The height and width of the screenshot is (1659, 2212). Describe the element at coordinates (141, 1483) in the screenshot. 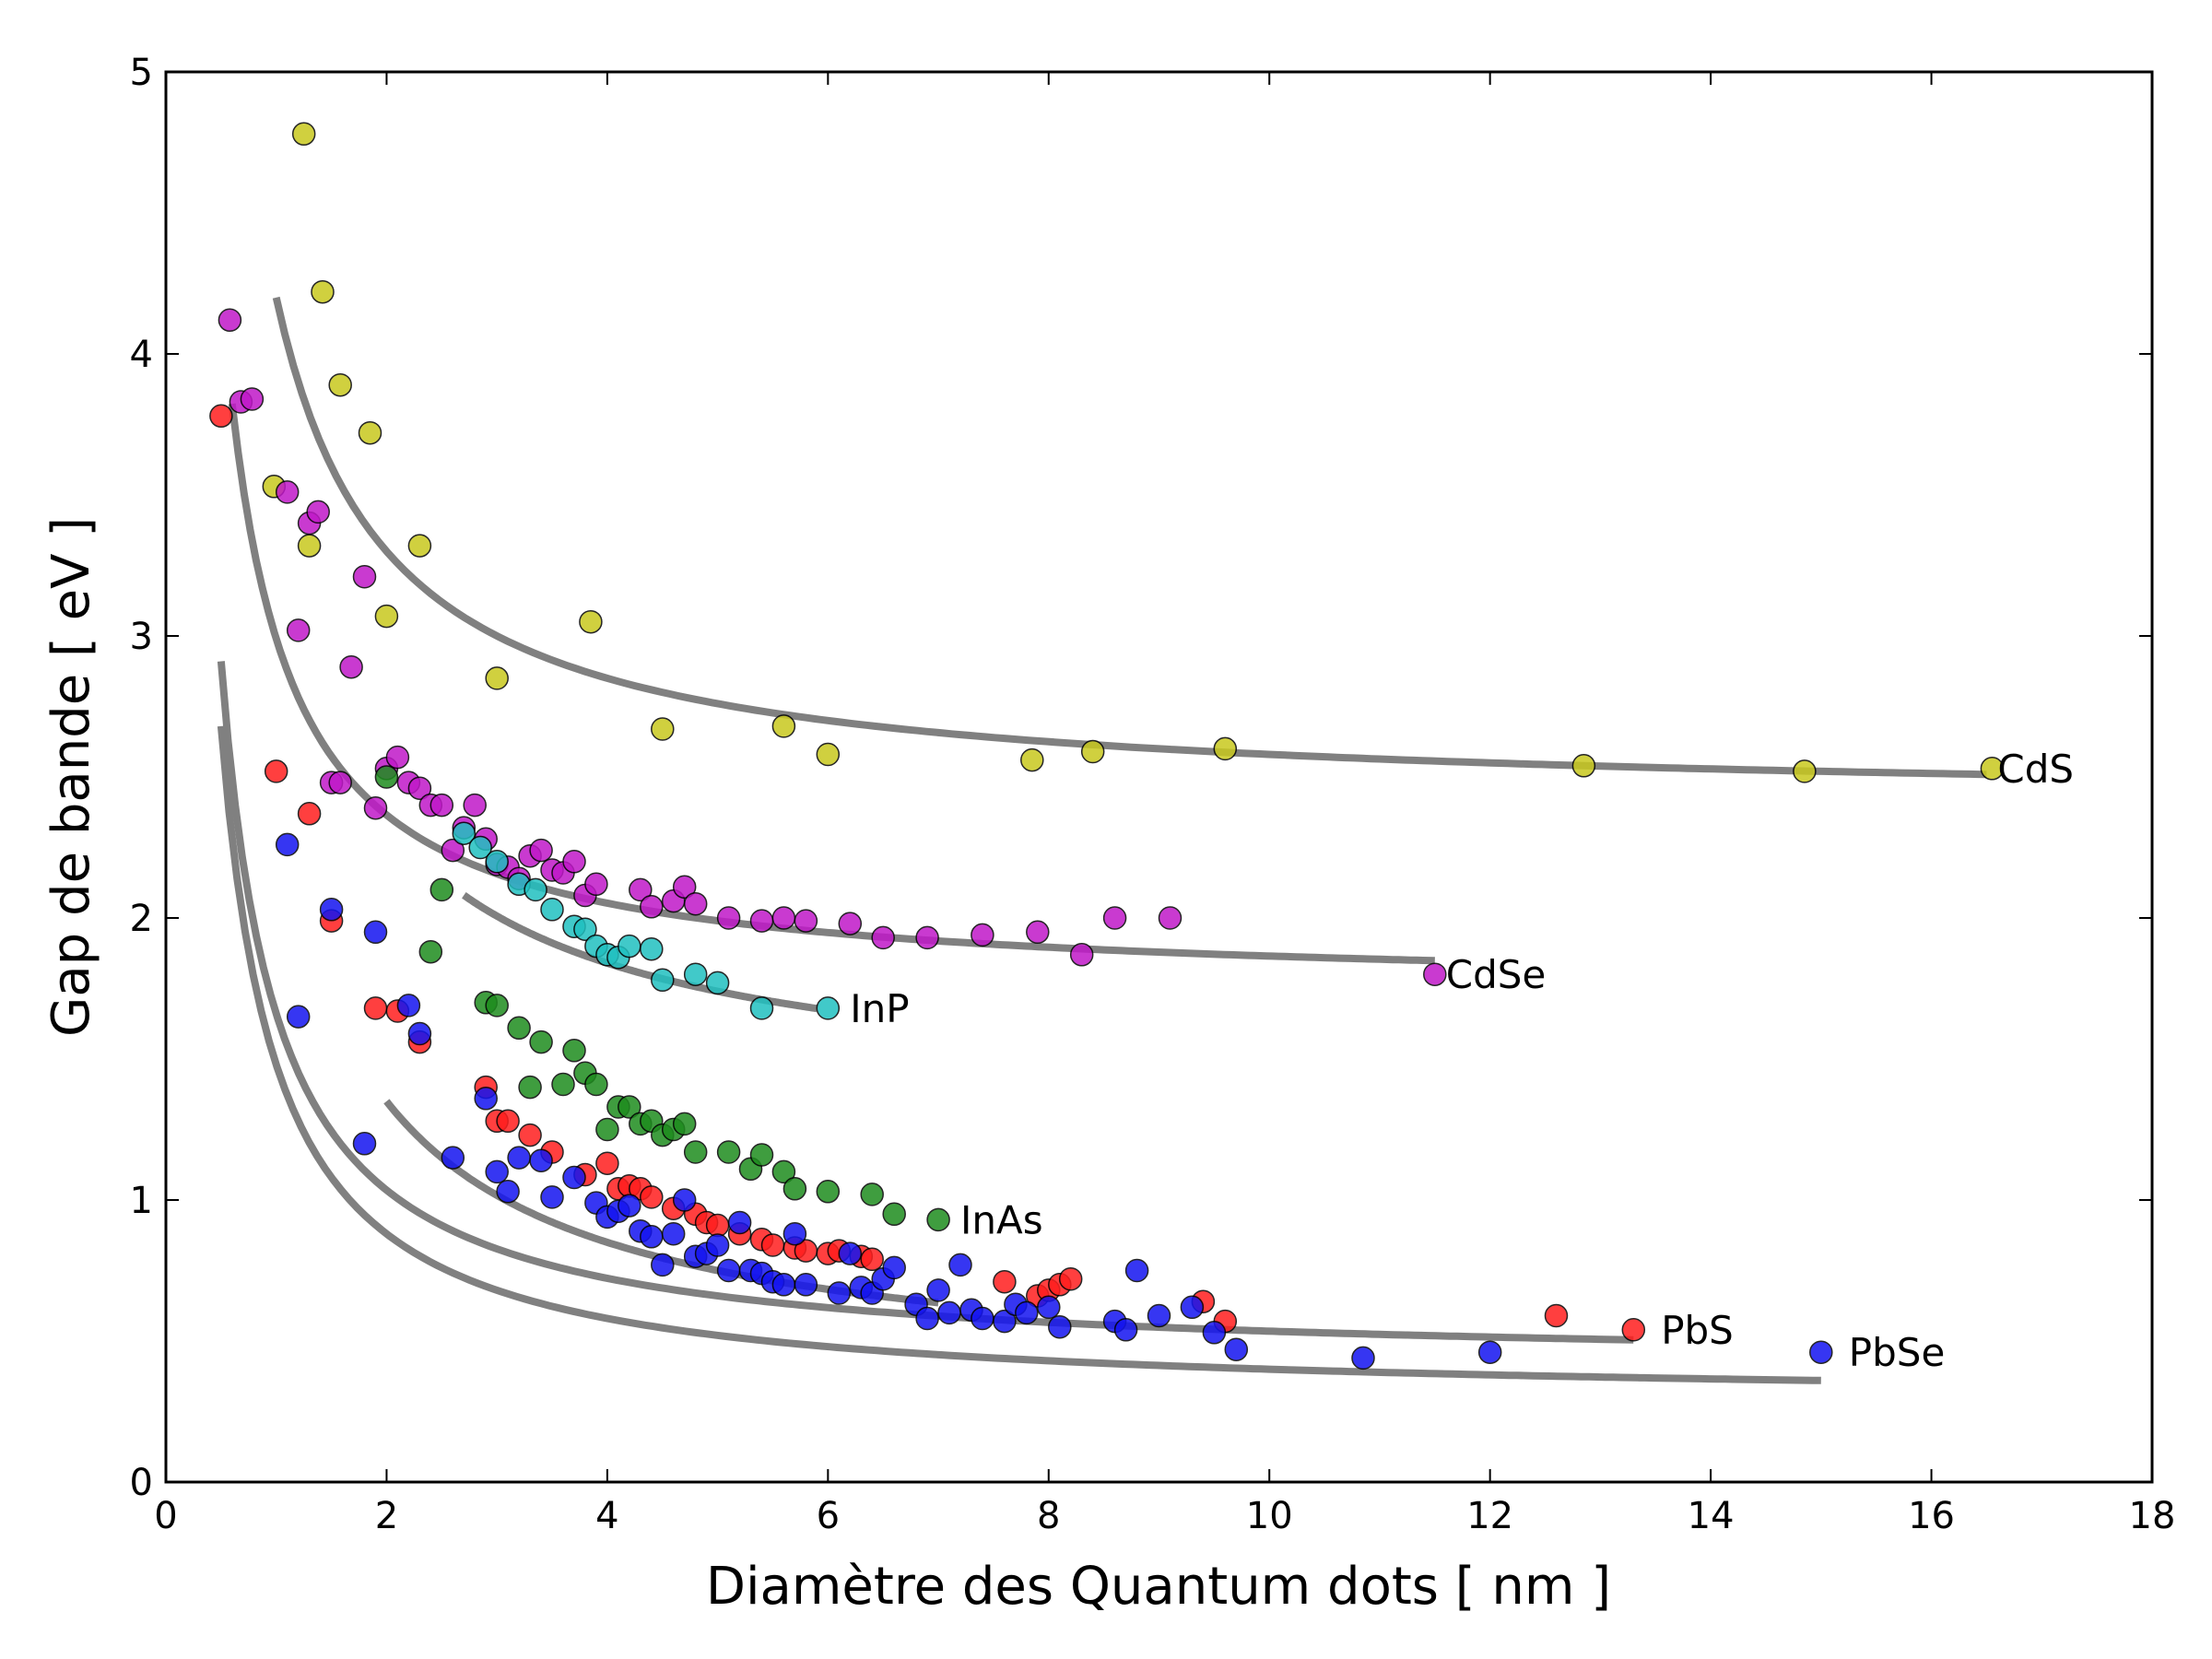

I see `y-tick-label: 0` at that location.